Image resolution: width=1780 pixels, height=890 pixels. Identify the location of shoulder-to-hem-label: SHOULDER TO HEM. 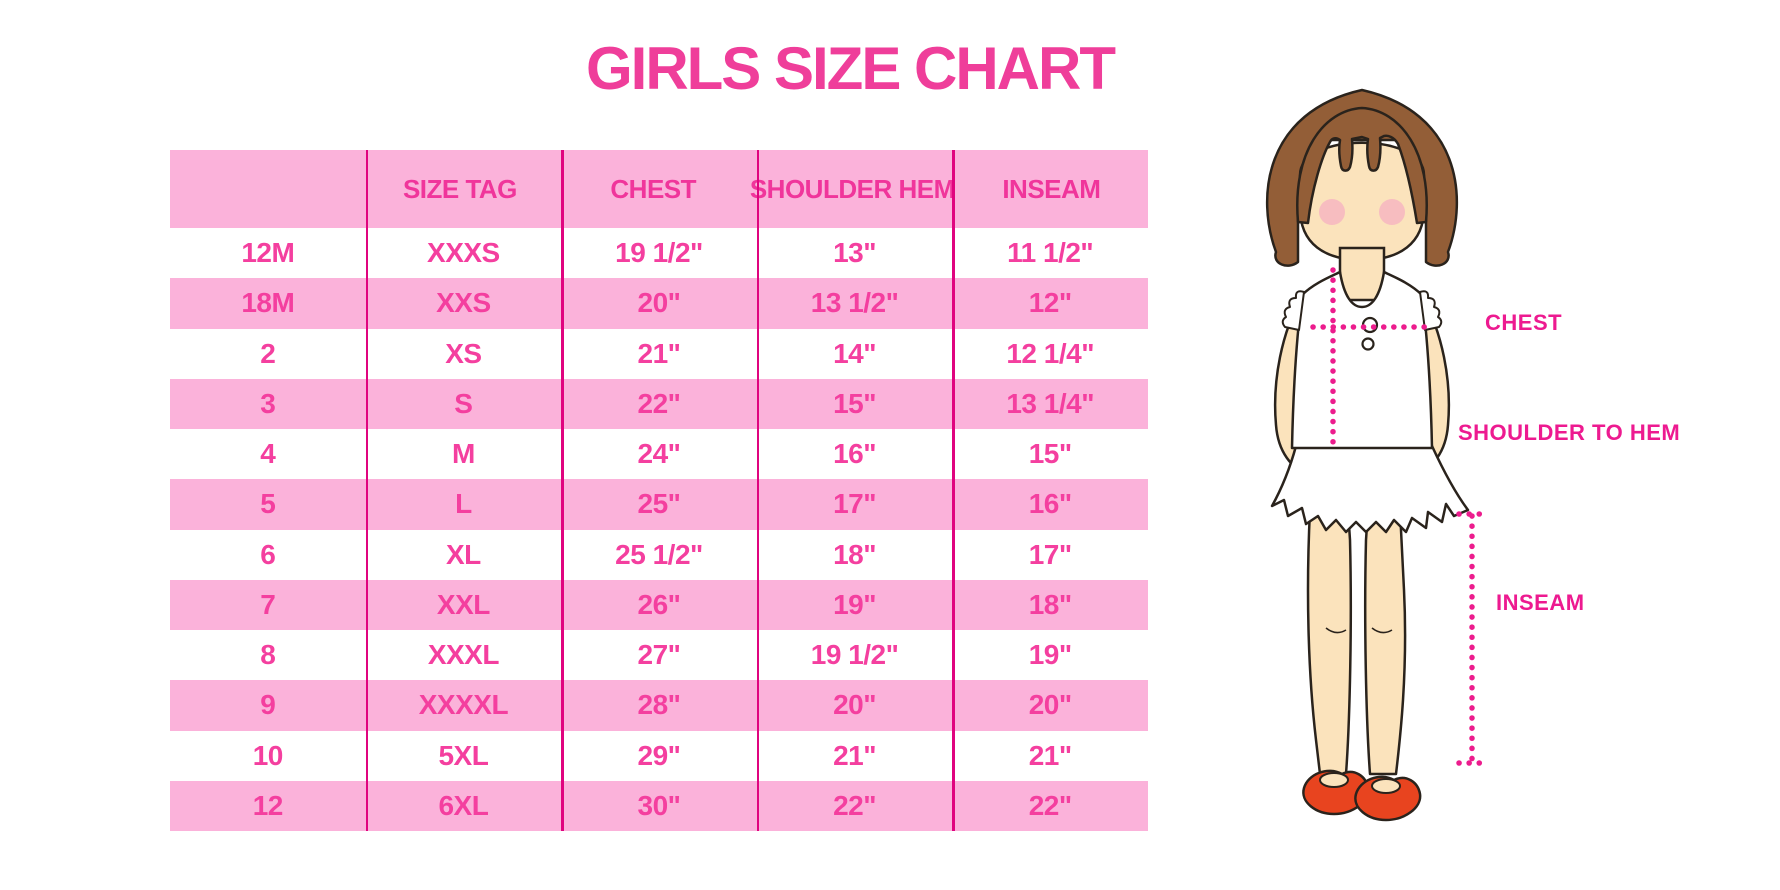
(1569, 432).